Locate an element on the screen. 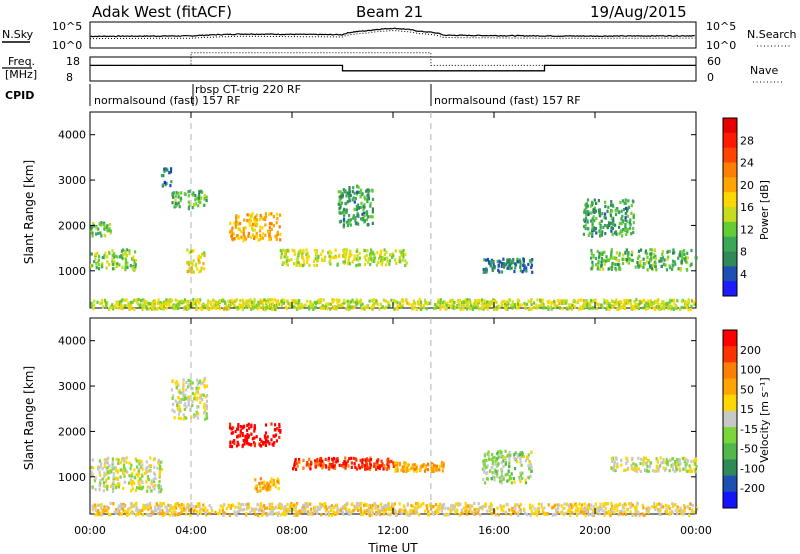 The width and height of the screenshot is (800, 554). freq-label: Freq. is located at coordinates (21, 61).